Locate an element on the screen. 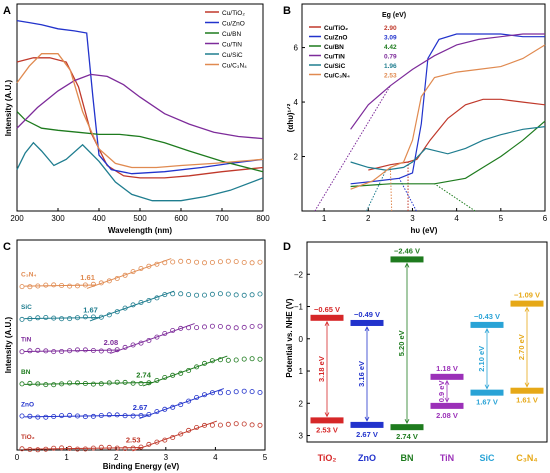 The height and width of the screenshot is (473, 550). panel-c-xtick-label: 5 is located at coordinates (265, 457).